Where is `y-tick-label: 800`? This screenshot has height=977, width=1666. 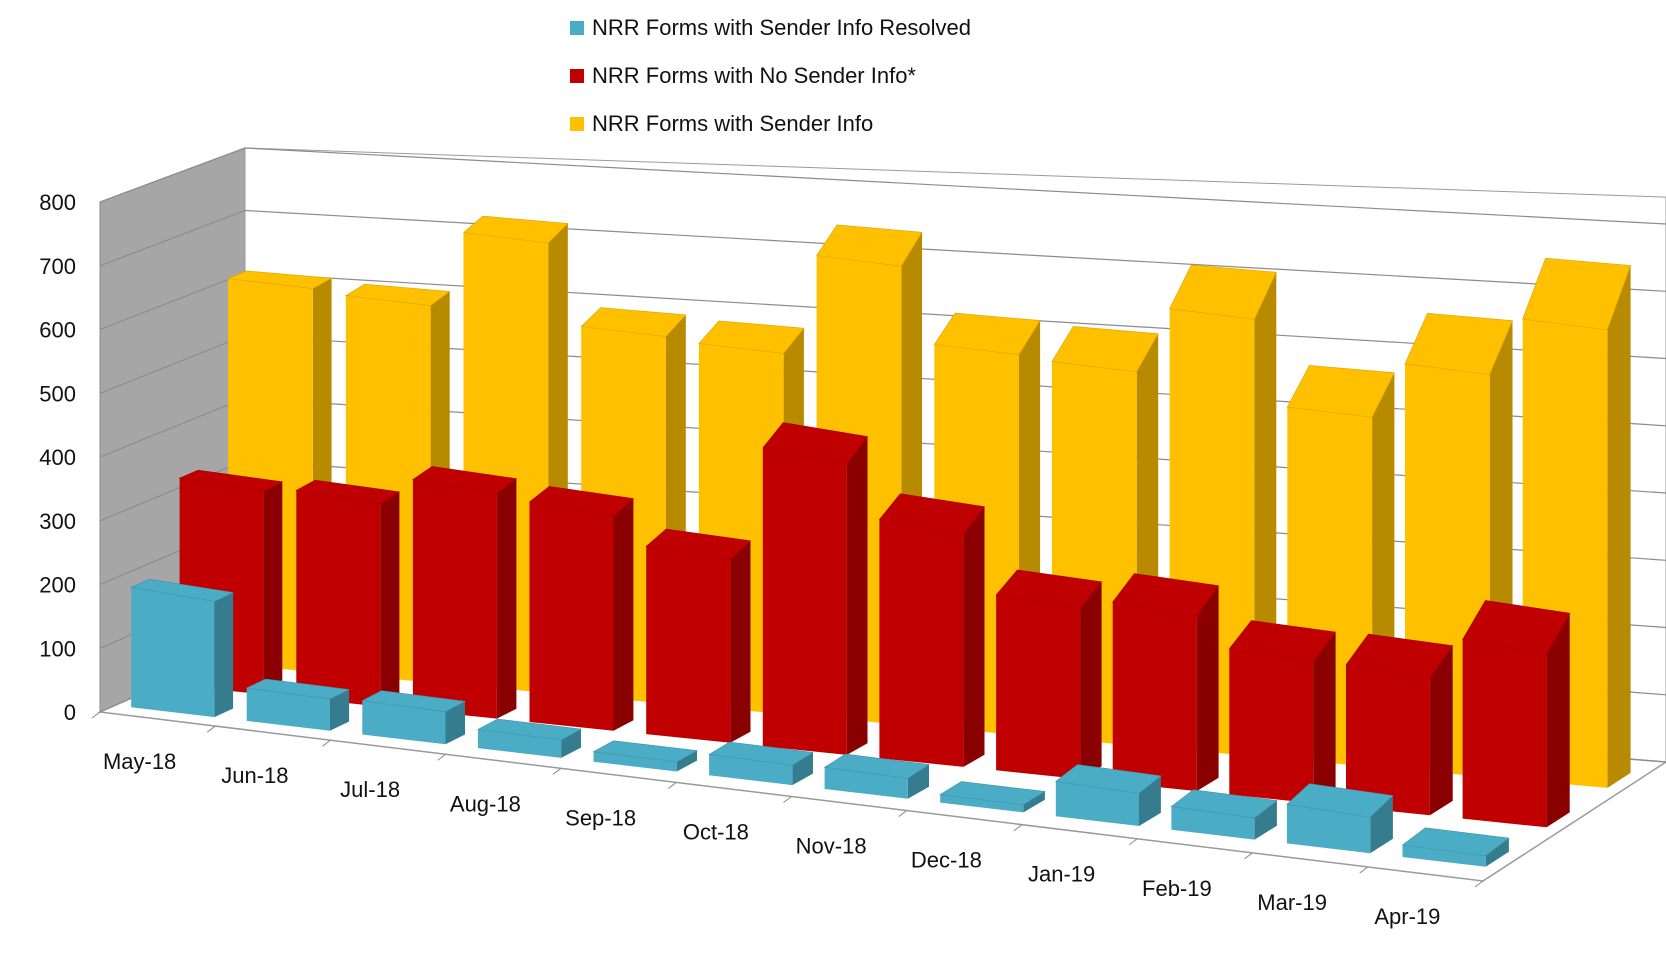 y-tick-label: 800 is located at coordinates (57, 202).